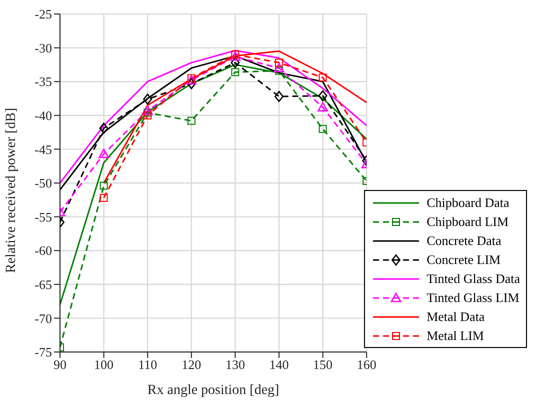  What do you see at coordinates (468, 202) in the screenshot?
I see `legend-label: Chipboard Data` at bounding box center [468, 202].